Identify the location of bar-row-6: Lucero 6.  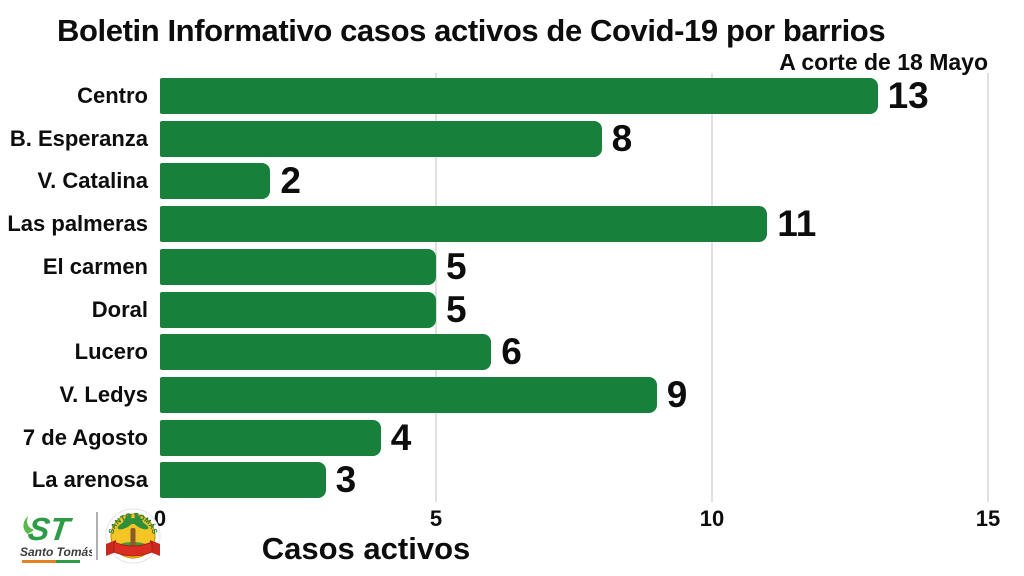
(512, 352).